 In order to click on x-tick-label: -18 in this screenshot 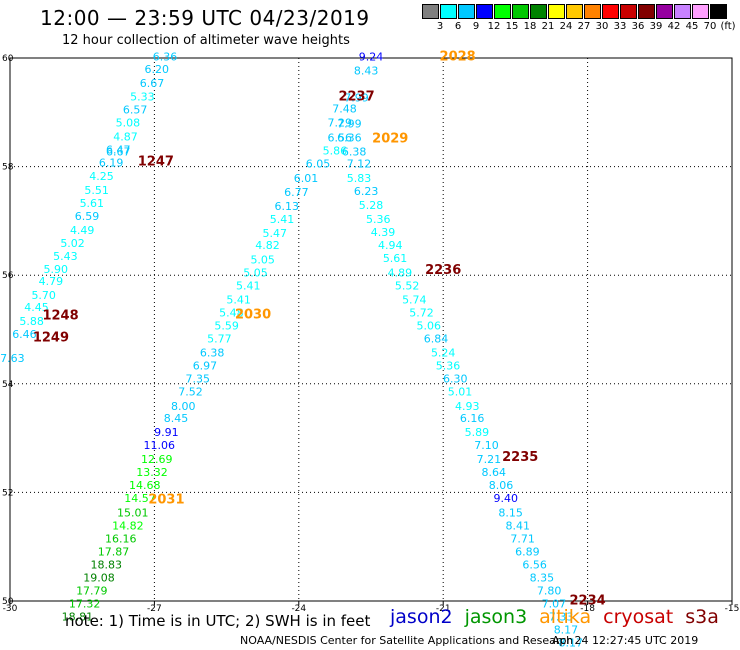, I will do `click(587, 609)`.